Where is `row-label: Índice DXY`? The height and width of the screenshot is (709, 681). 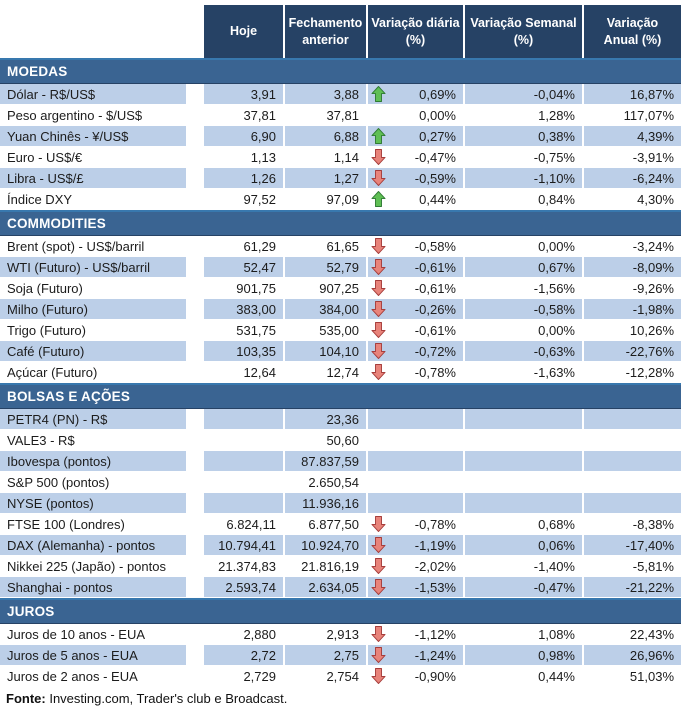
row-label: Índice DXY is located at coordinates (93, 199).